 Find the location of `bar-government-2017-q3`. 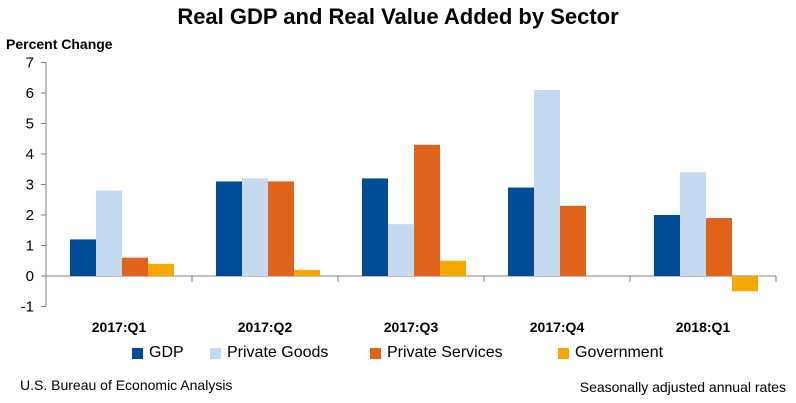

bar-government-2017-q3 is located at coordinates (453, 268).